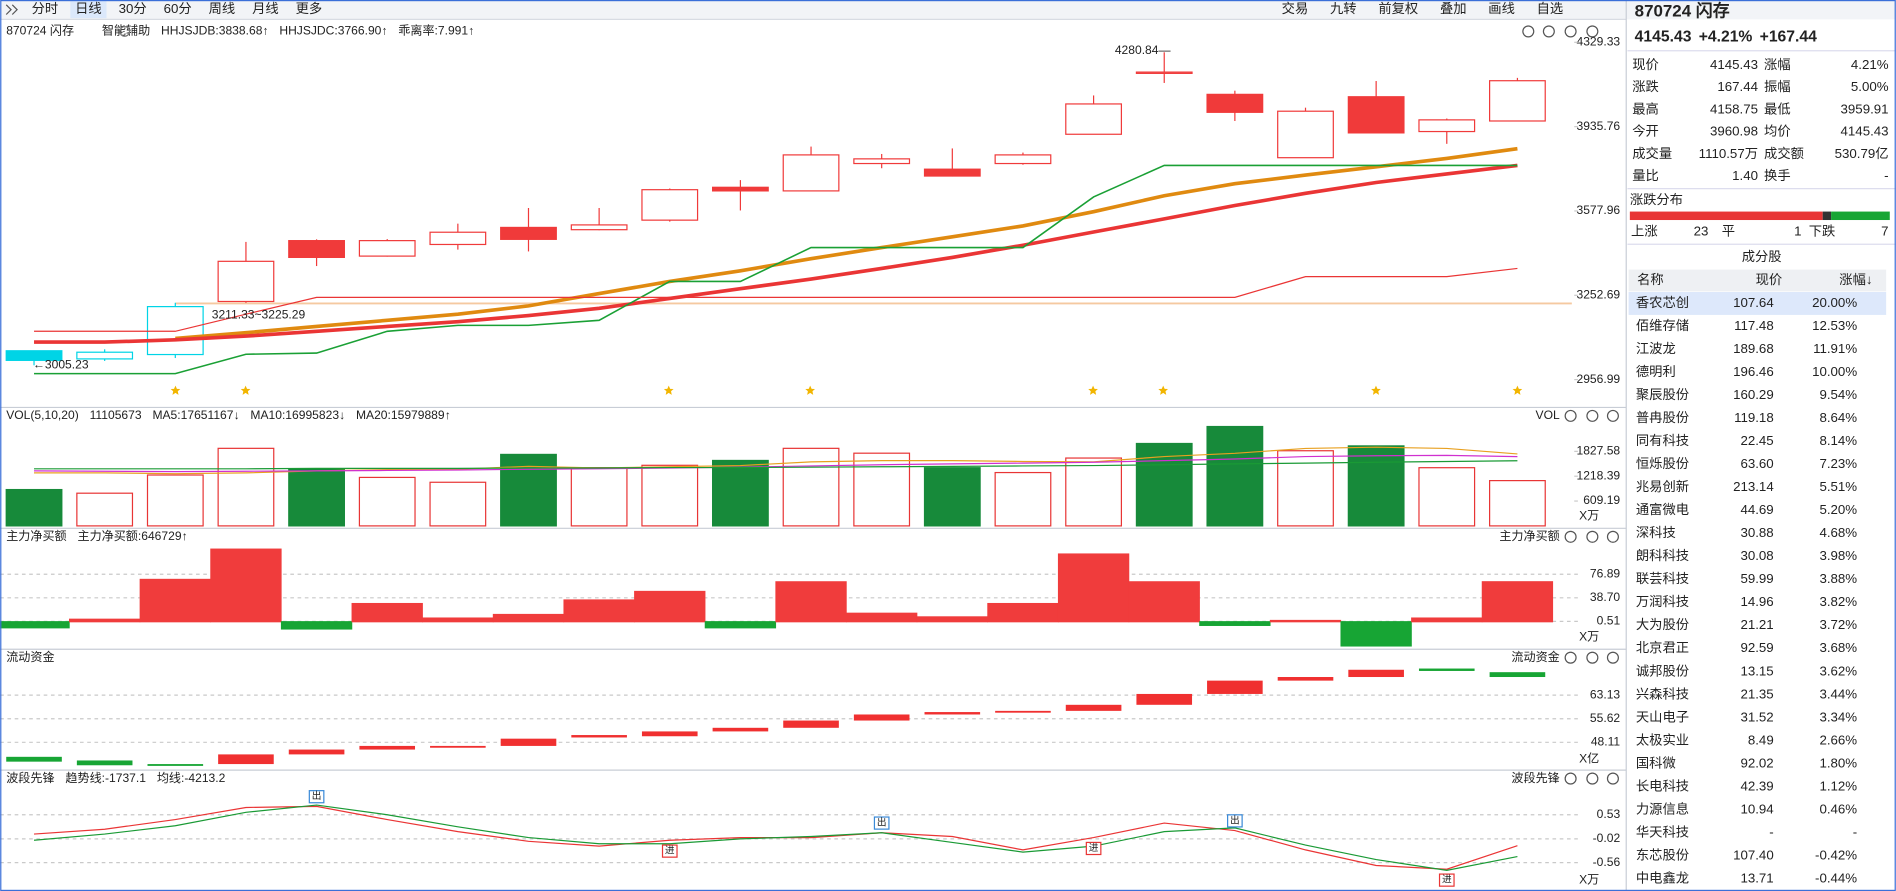 This screenshot has height=891, width=1896. I want to click on stock-name: 德明利, so click(1656, 371).